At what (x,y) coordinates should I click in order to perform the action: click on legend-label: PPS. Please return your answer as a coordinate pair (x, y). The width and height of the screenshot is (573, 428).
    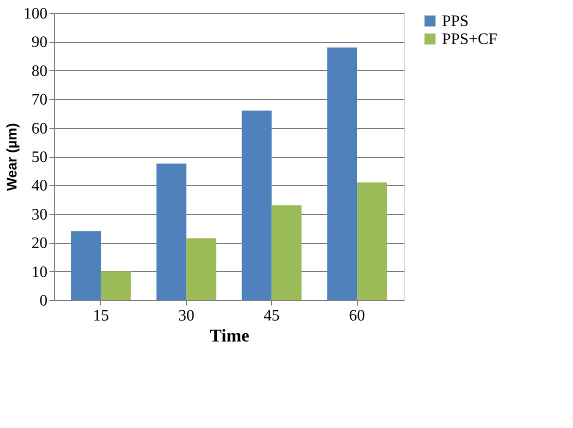
    Looking at the image, I should click on (455, 21).